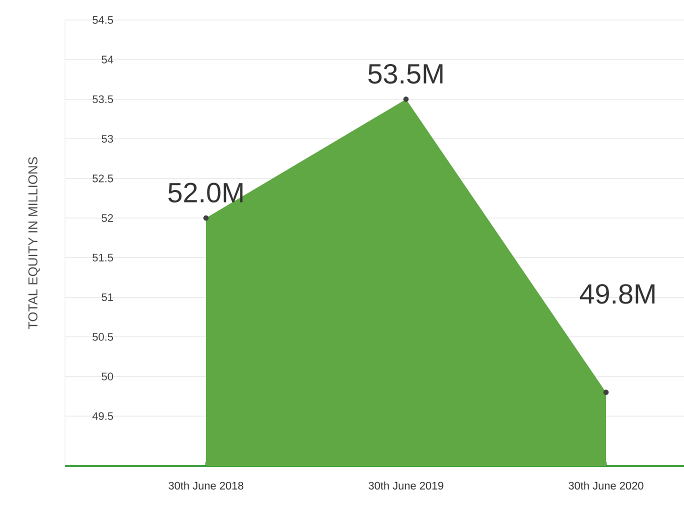  What do you see at coordinates (103, 337) in the screenshot?
I see `y-tick-label: 50.5` at bounding box center [103, 337].